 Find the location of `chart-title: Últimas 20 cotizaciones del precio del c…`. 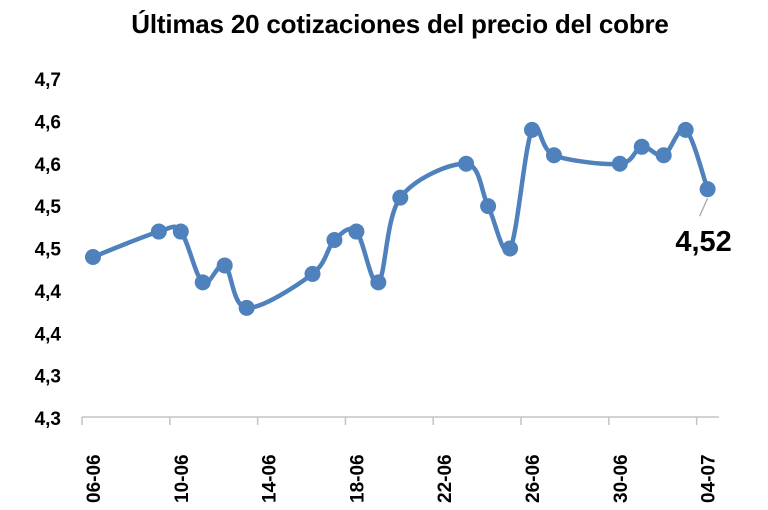

chart-title: Últimas 20 cotizaciones del precio del c… is located at coordinates (400, 24).